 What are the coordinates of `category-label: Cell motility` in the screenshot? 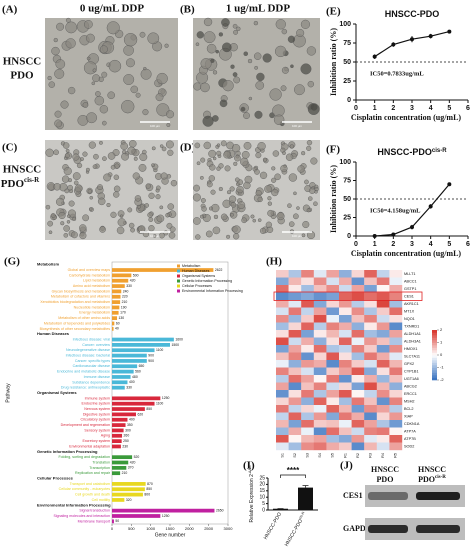 It's located at (101, 500).